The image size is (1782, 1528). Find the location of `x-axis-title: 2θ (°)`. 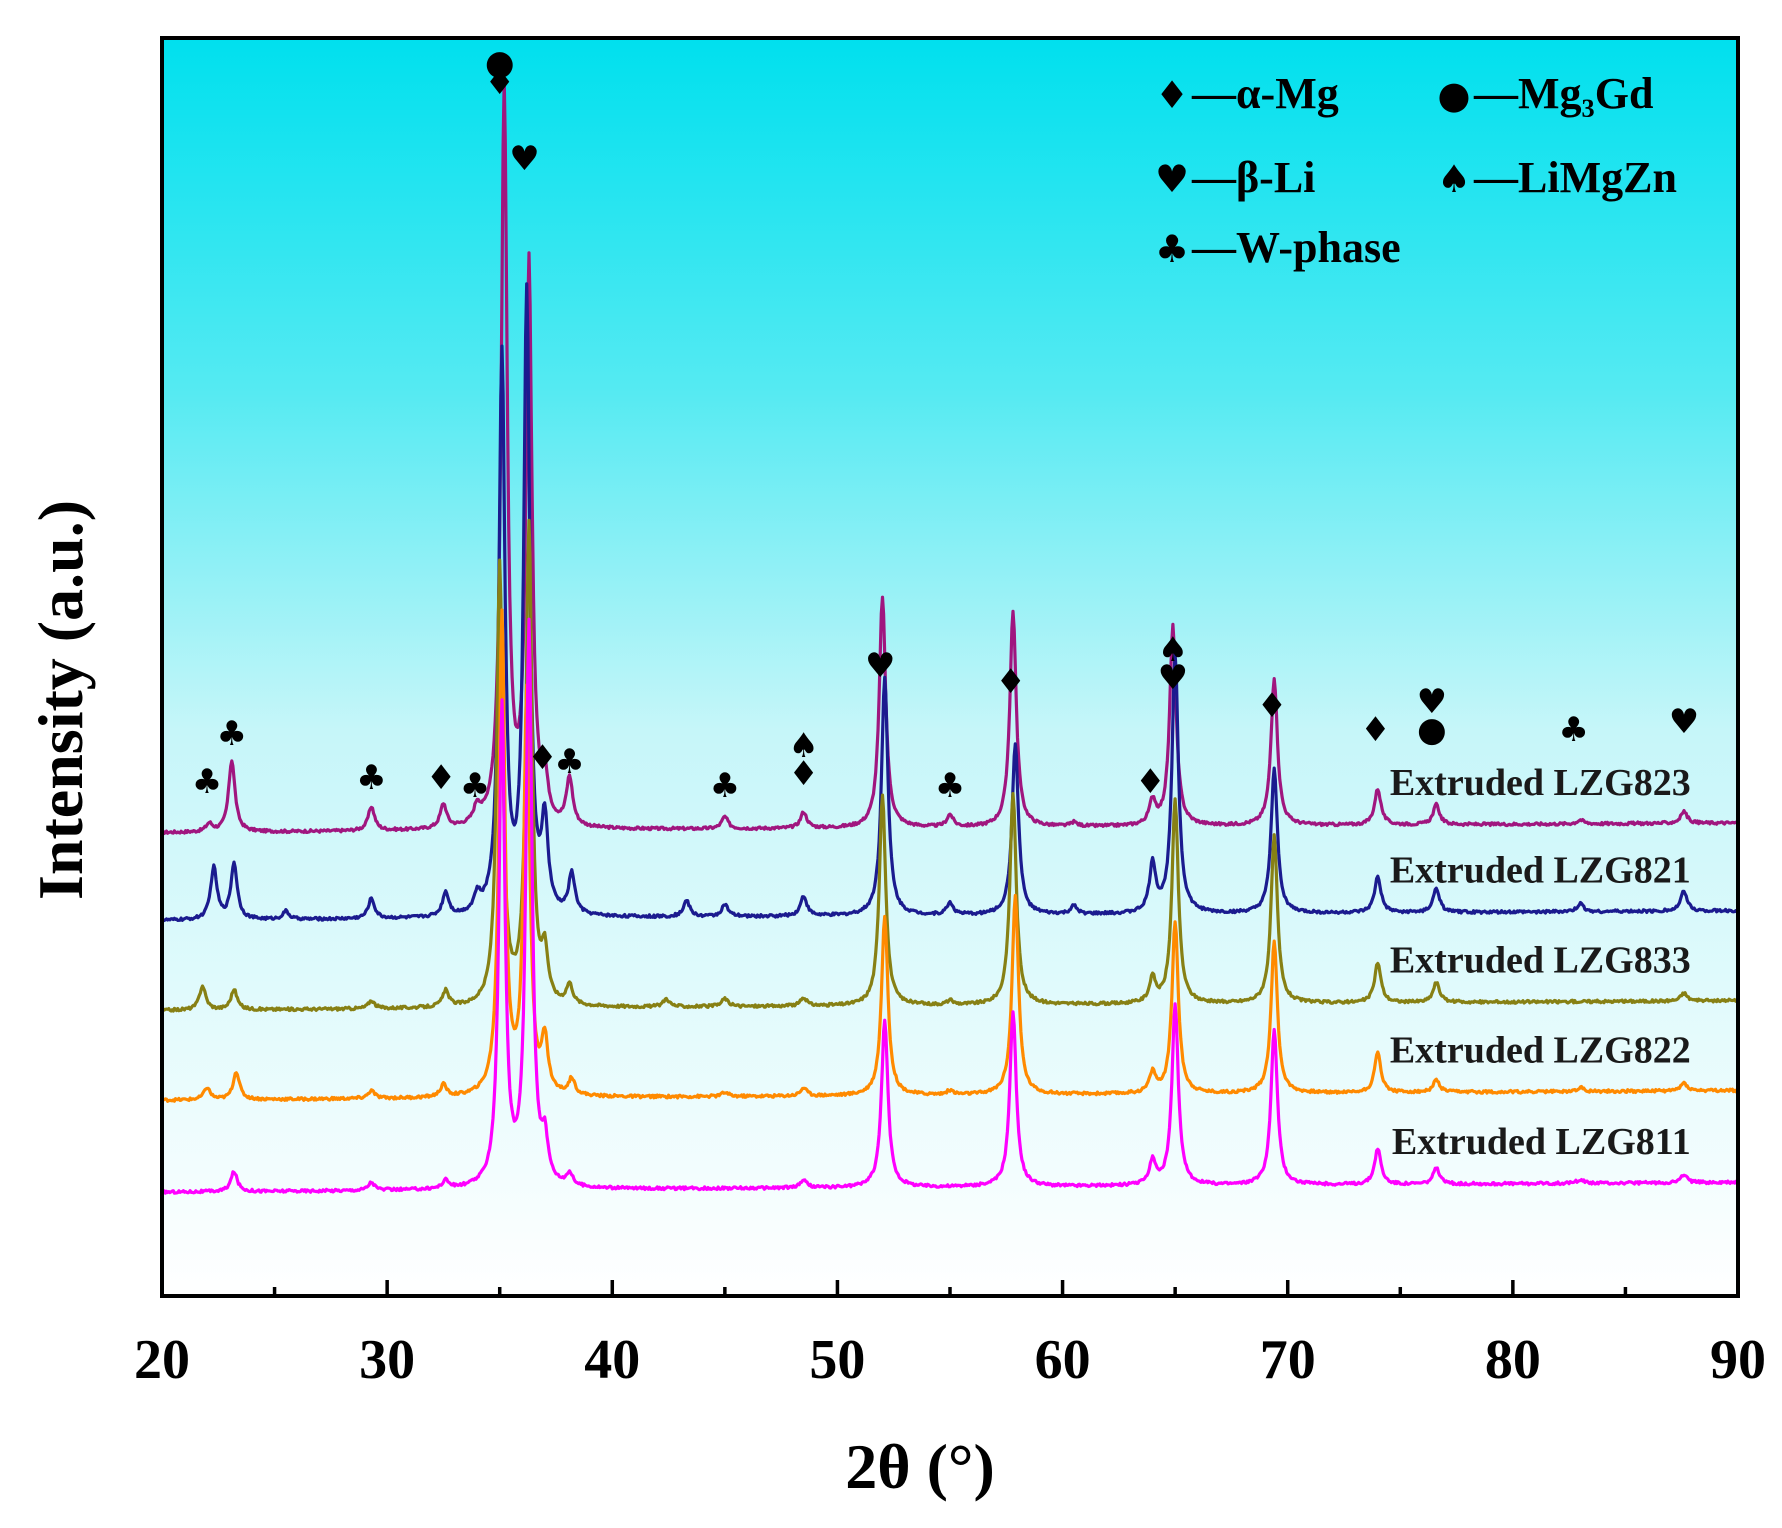

x-axis-title: 2θ (°) is located at coordinates (920, 1466).